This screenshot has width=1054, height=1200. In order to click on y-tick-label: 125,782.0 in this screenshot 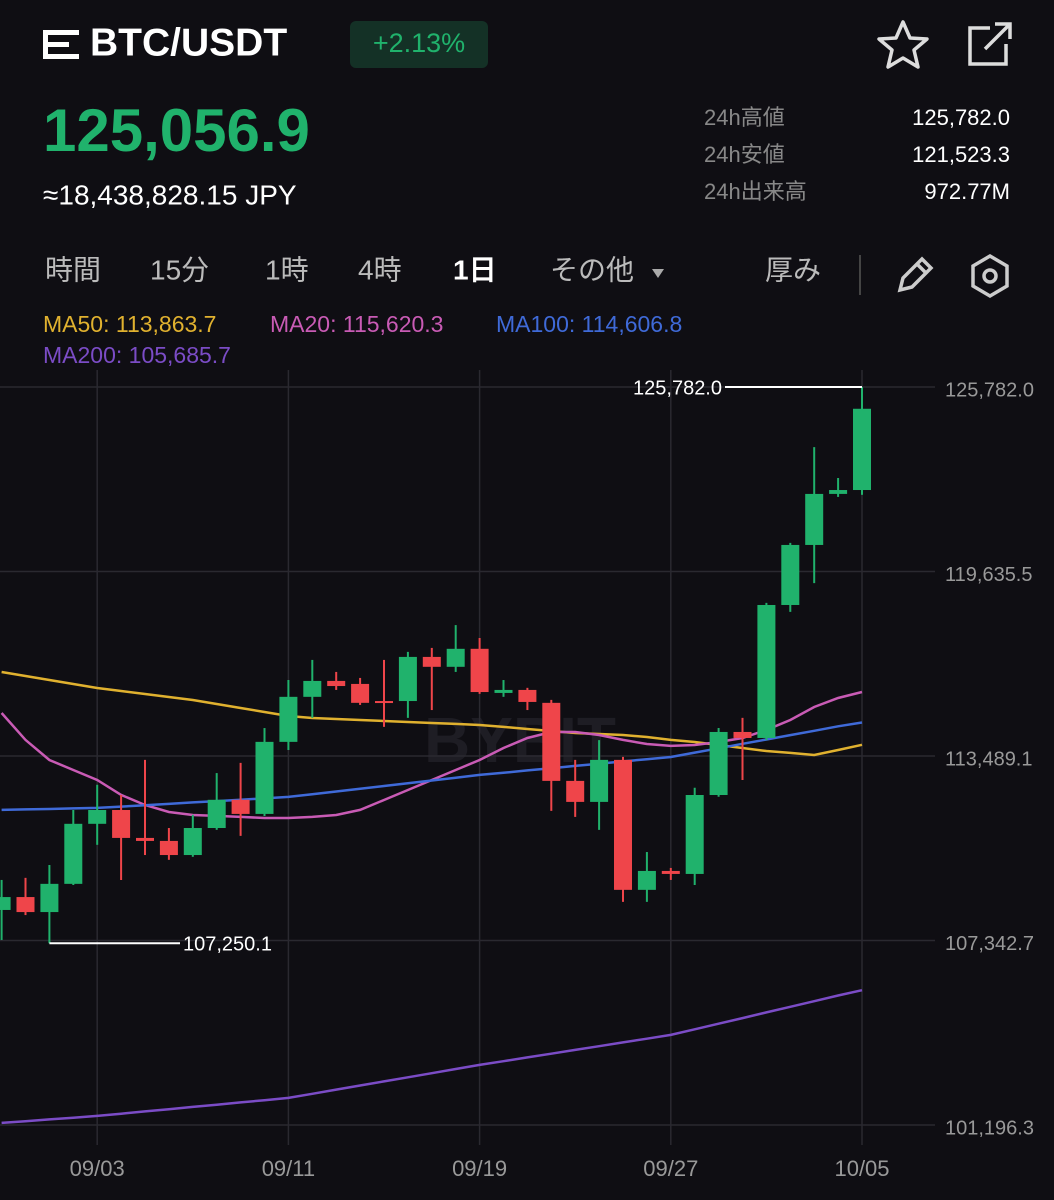, I will do `click(989, 390)`.